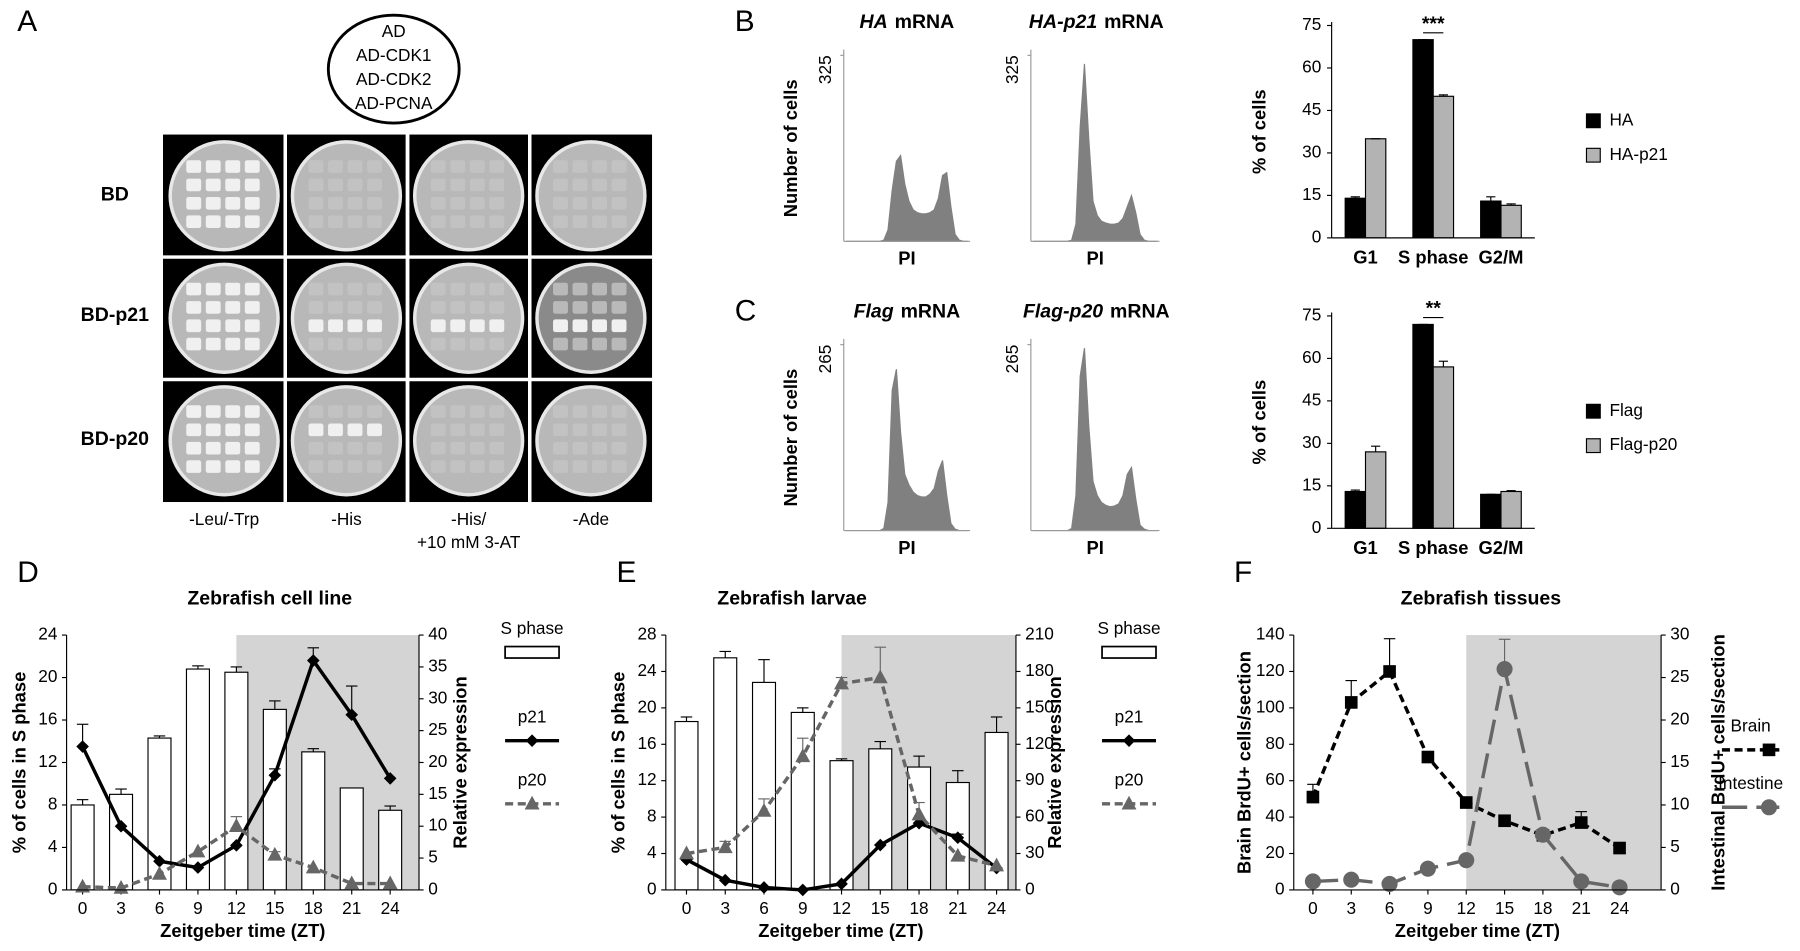 The width and height of the screenshot is (1800, 951). I want to click on legend-label: Flag-p20, so click(1643, 444).